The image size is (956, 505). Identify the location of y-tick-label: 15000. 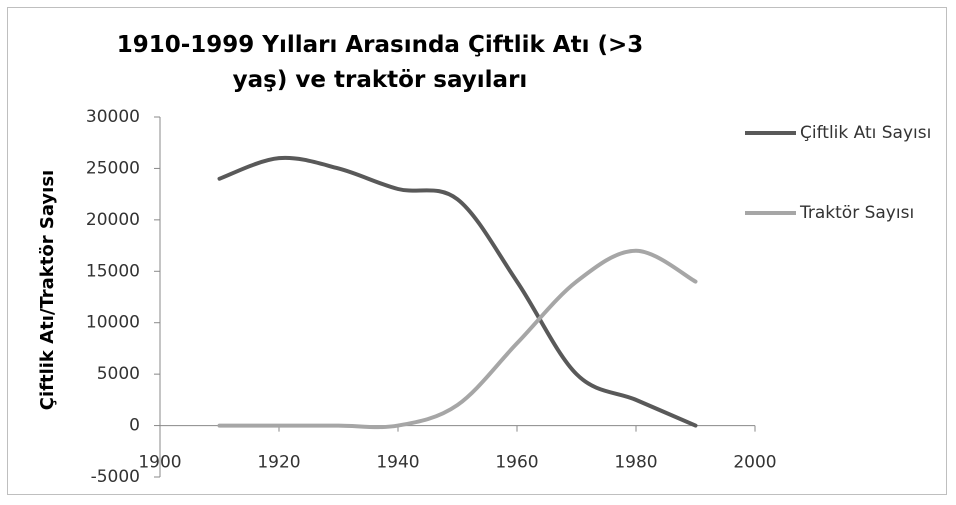
(113, 271).